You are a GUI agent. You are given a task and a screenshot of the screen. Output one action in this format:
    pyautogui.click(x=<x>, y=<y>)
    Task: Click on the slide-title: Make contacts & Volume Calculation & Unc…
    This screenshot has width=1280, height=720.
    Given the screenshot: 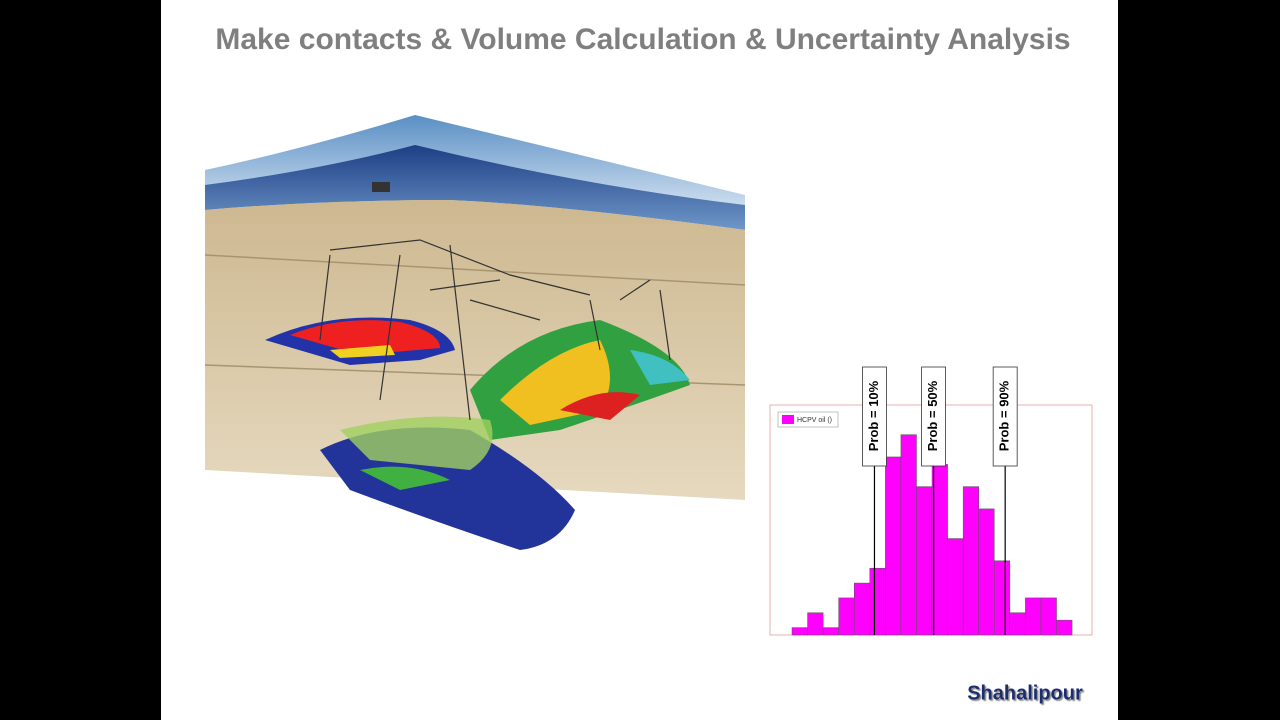 What is the action you would take?
    pyautogui.click(x=642, y=39)
    